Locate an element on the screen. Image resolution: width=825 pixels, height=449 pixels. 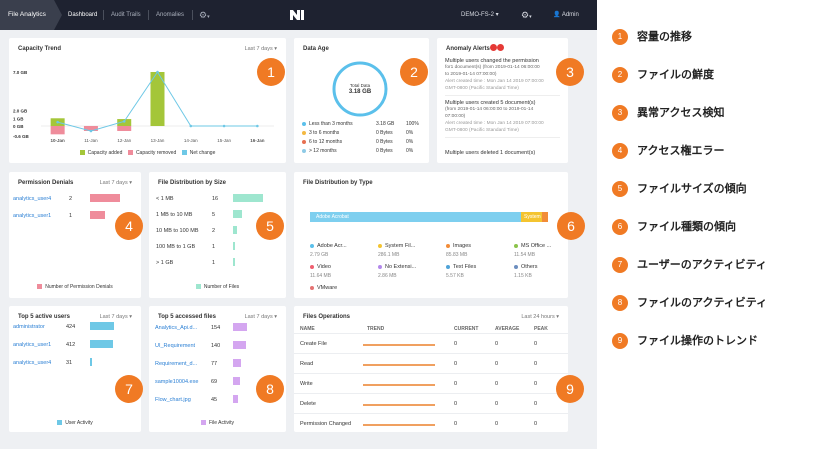
settings-gear-icon: ⚙▾ is located at coordinates (204, 15).